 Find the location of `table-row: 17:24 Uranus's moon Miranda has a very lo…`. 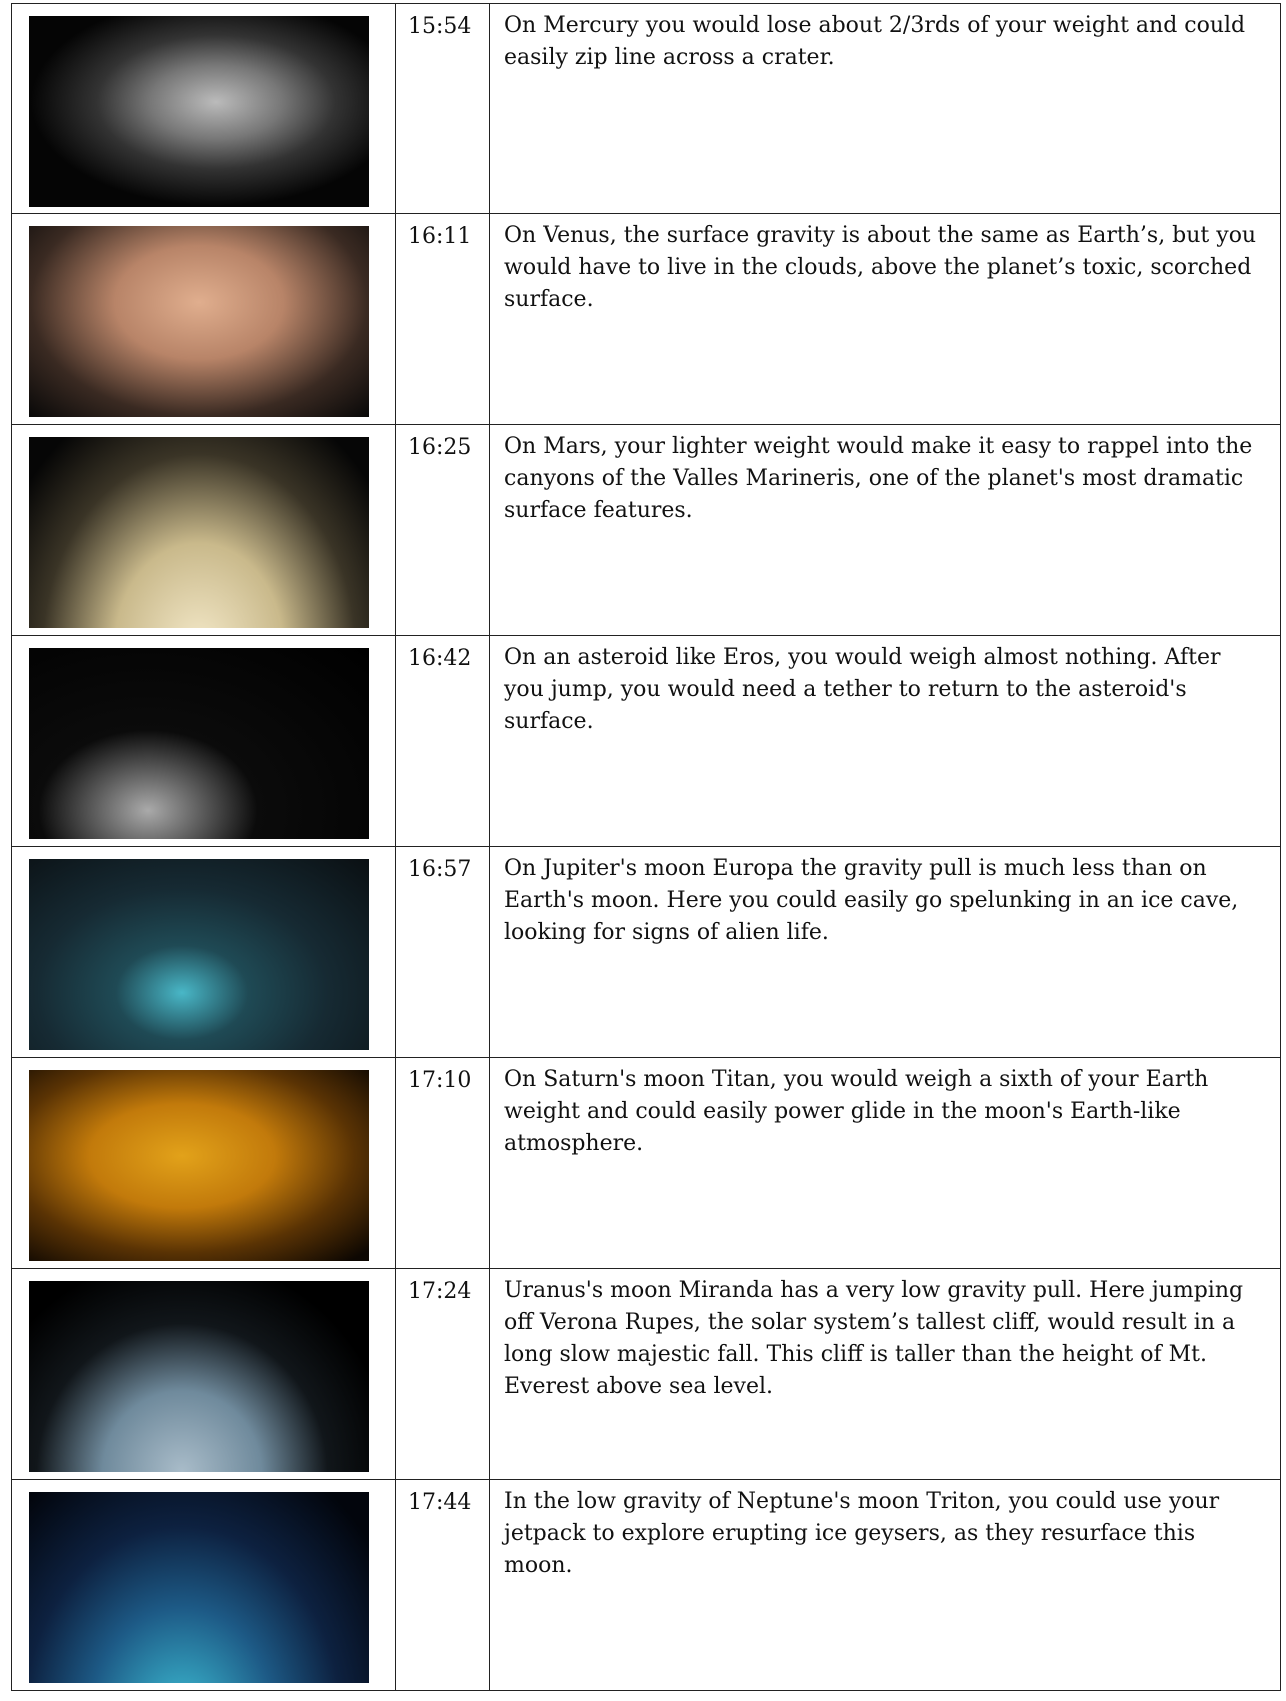

table-row: 17:24 Uranus's moon Miranda has a very lo… is located at coordinates (646, 1374).